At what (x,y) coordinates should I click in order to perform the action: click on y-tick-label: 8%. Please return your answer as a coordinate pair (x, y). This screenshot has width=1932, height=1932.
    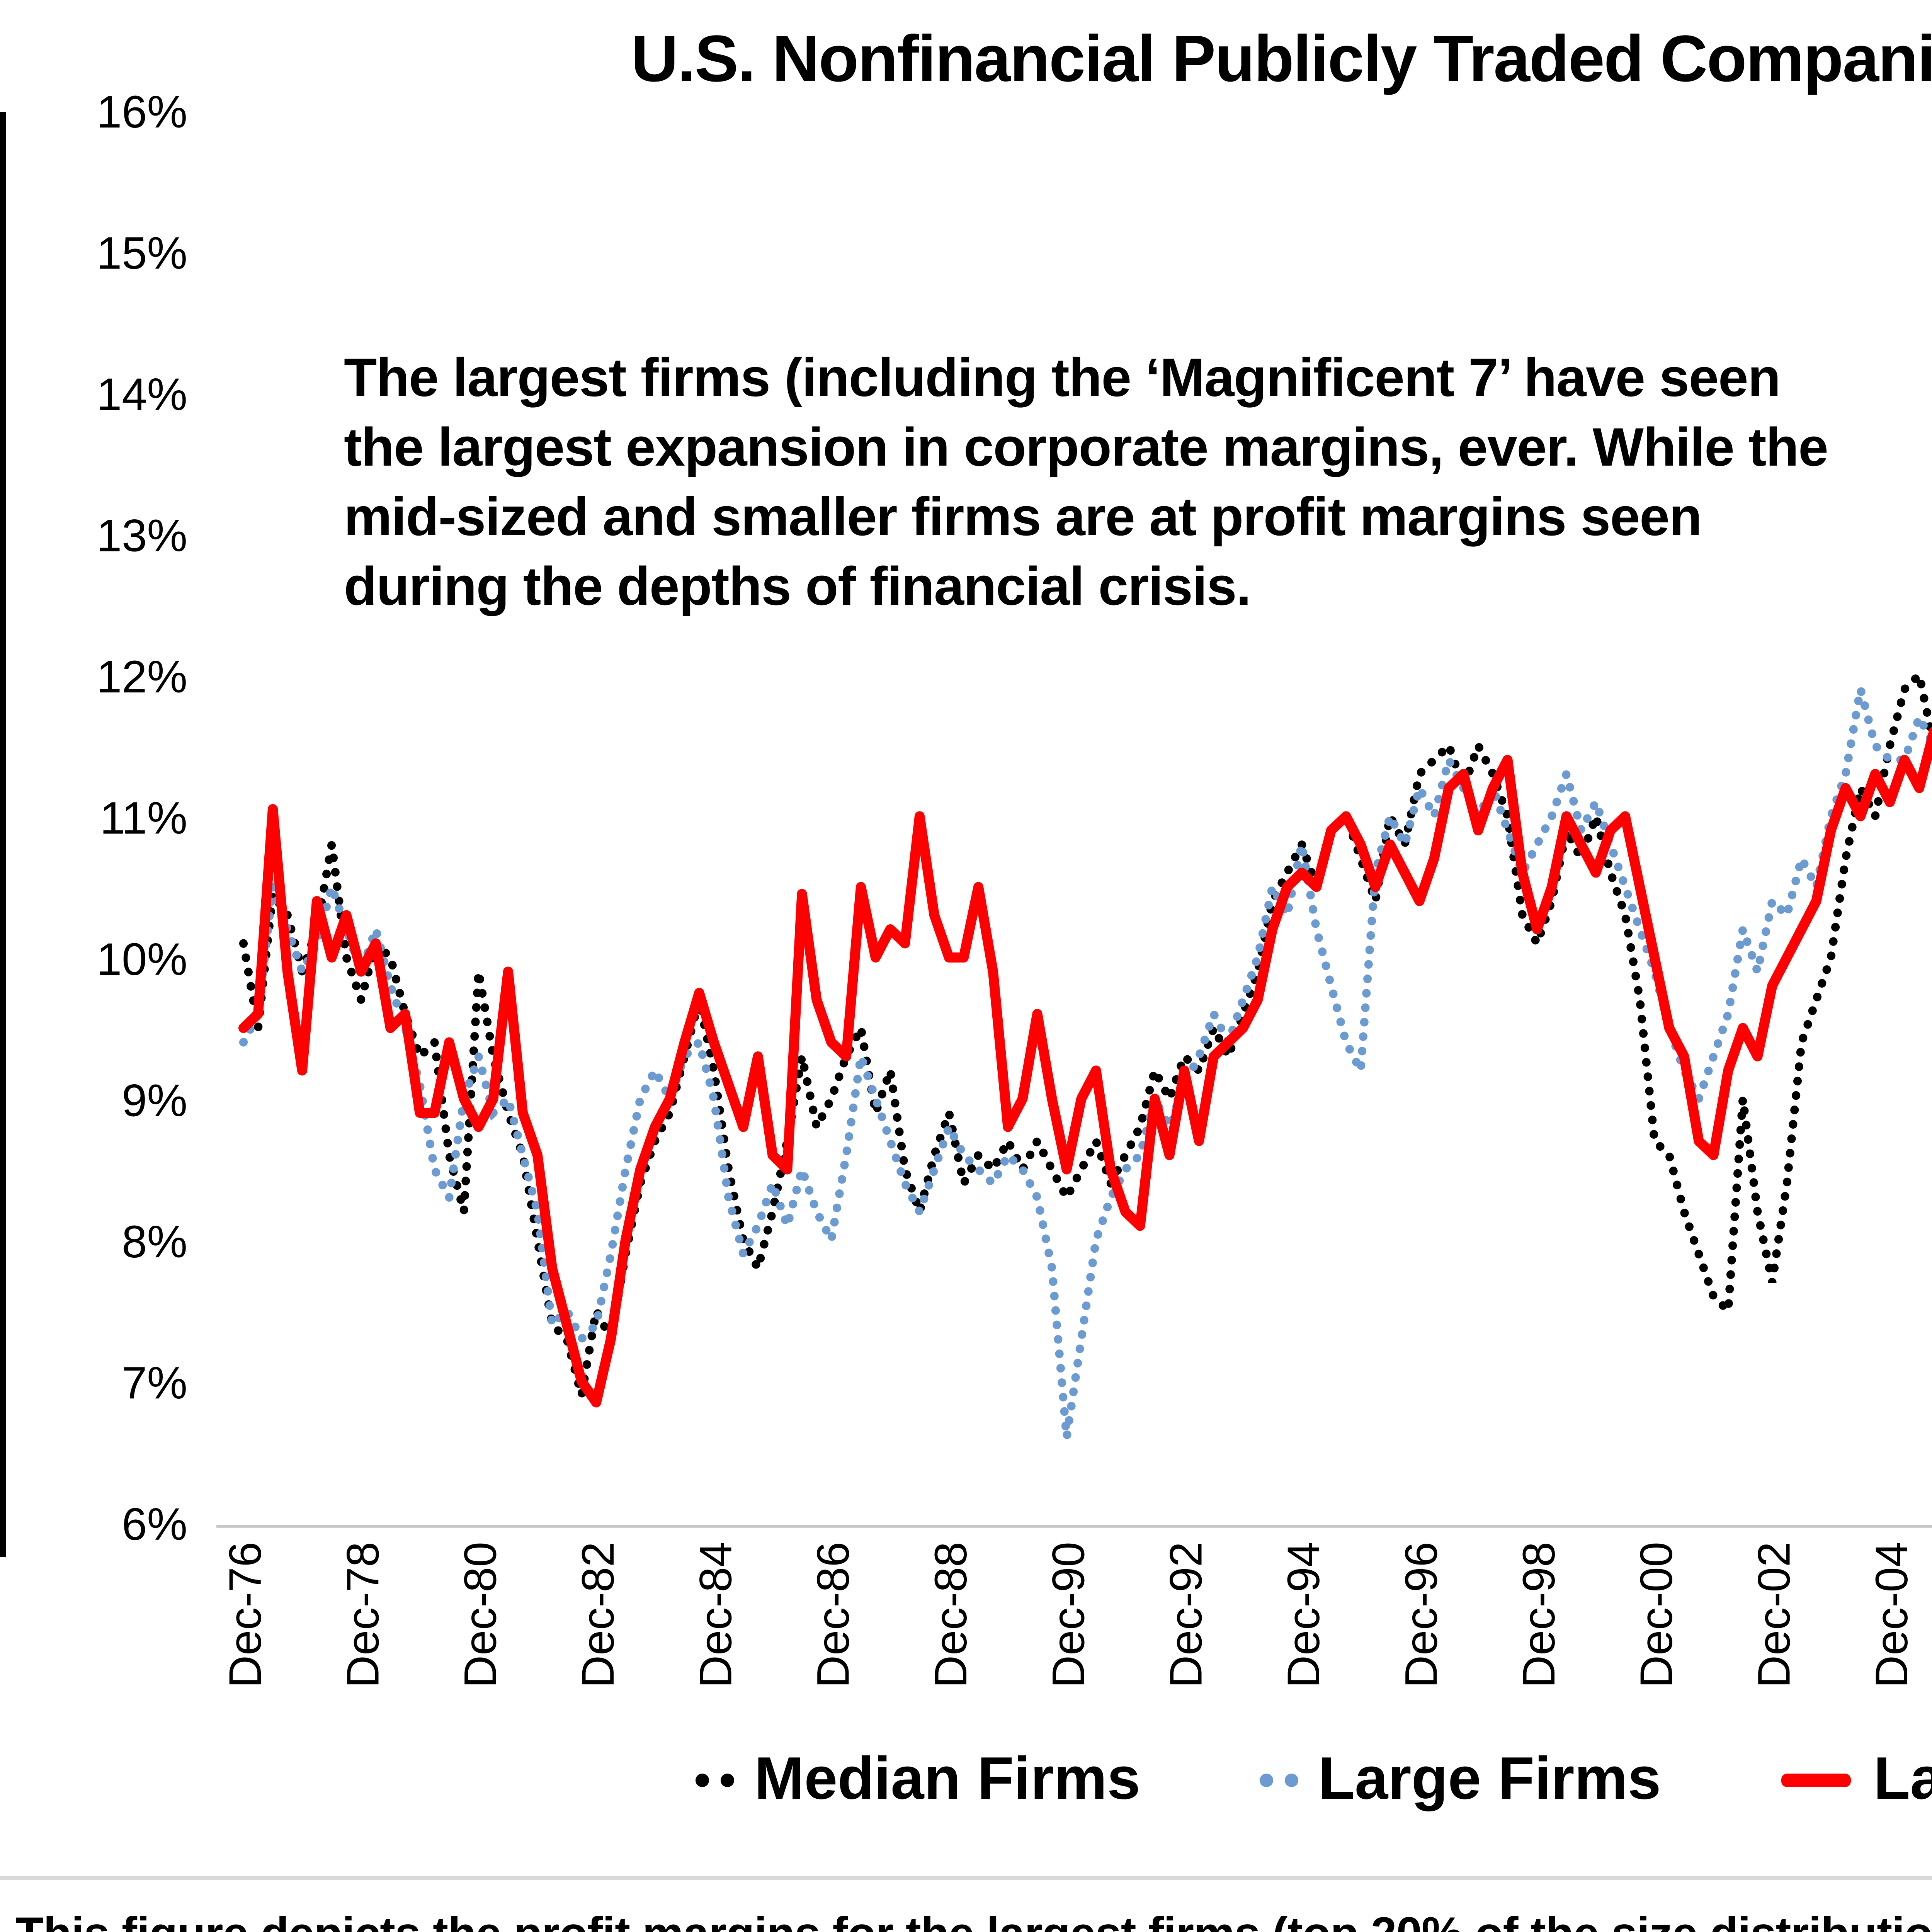
    Looking at the image, I should click on (154, 1241).